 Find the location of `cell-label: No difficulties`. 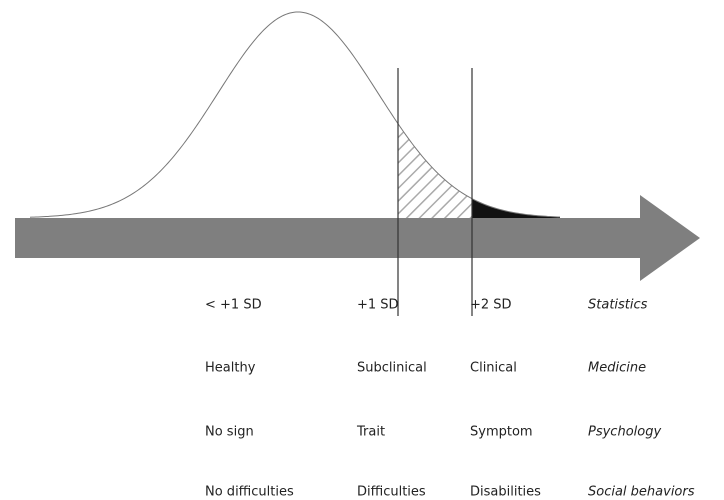

cell-label: No difficulties is located at coordinates (249, 492).